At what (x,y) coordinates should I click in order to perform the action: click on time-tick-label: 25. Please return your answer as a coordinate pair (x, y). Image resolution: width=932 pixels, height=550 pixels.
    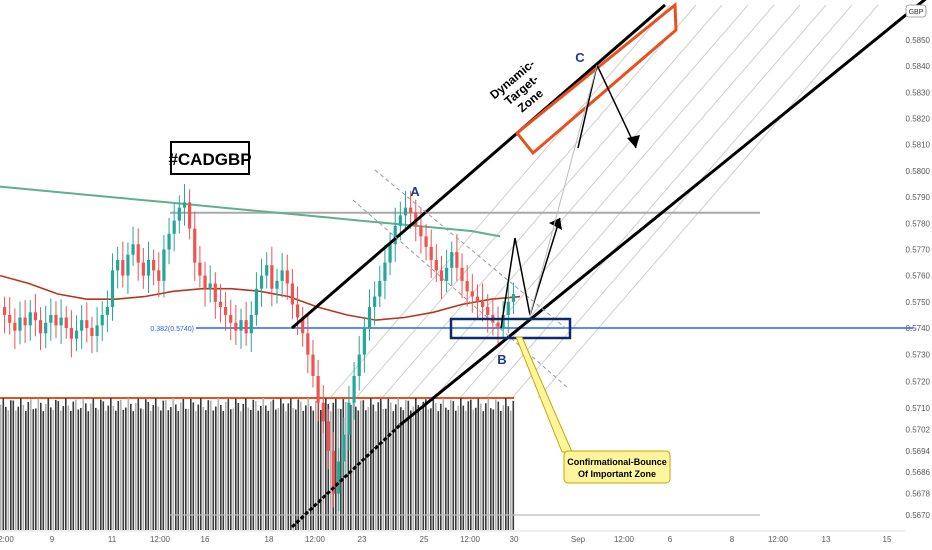
    Looking at the image, I should click on (424, 539).